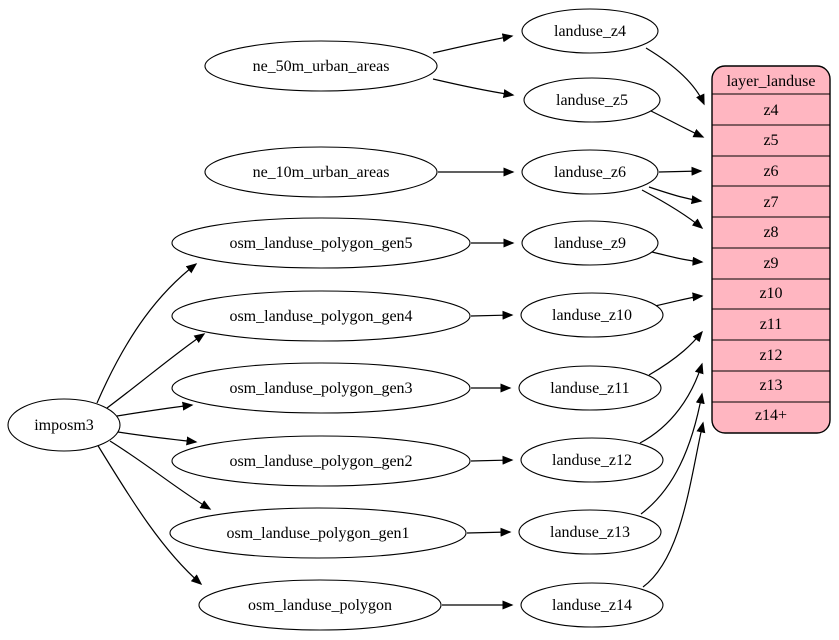 This screenshot has height=640, width=839. I want to click on node-landuse-z9-shape, so click(590, 243).